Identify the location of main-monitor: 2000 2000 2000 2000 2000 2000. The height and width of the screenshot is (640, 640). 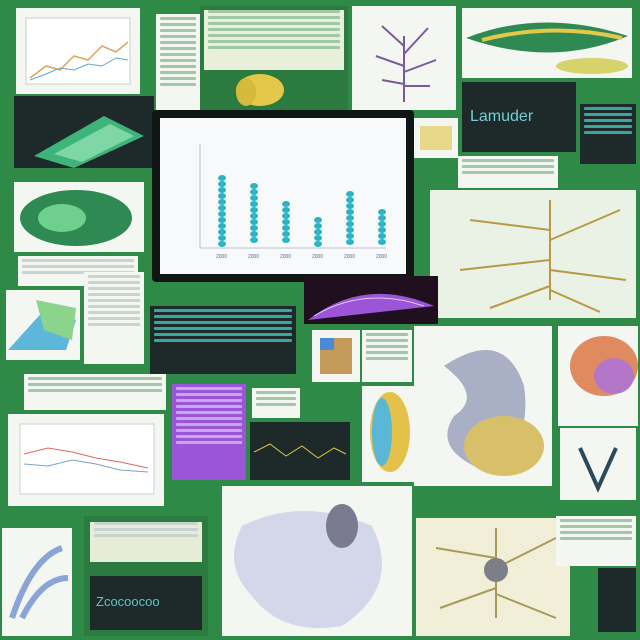
(283, 196).